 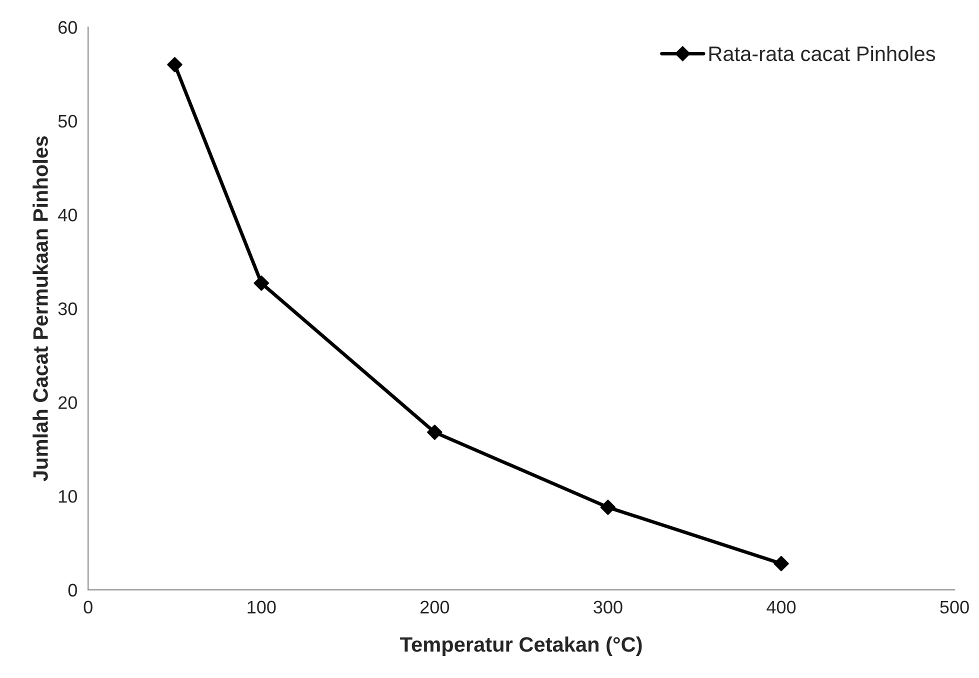 What do you see at coordinates (262, 607) in the screenshot?
I see `x-tick-label: 100` at bounding box center [262, 607].